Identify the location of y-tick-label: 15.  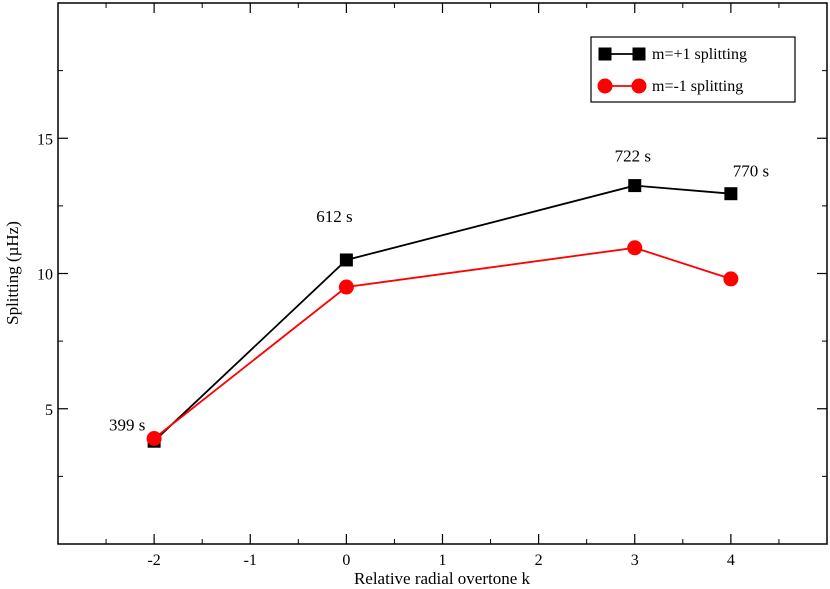
(45, 139).